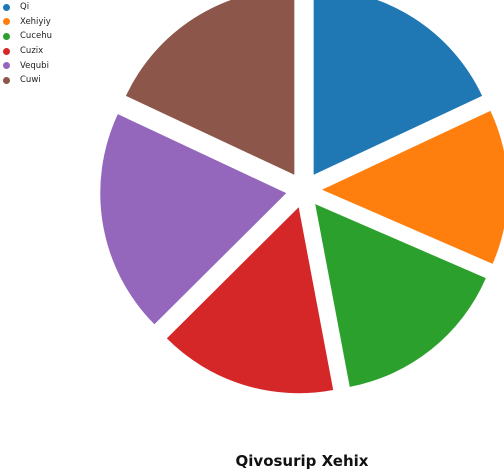 Image resolution: width=504 pixels, height=474 pixels. I want to click on pie-slice-cuwi, so click(210, 87).